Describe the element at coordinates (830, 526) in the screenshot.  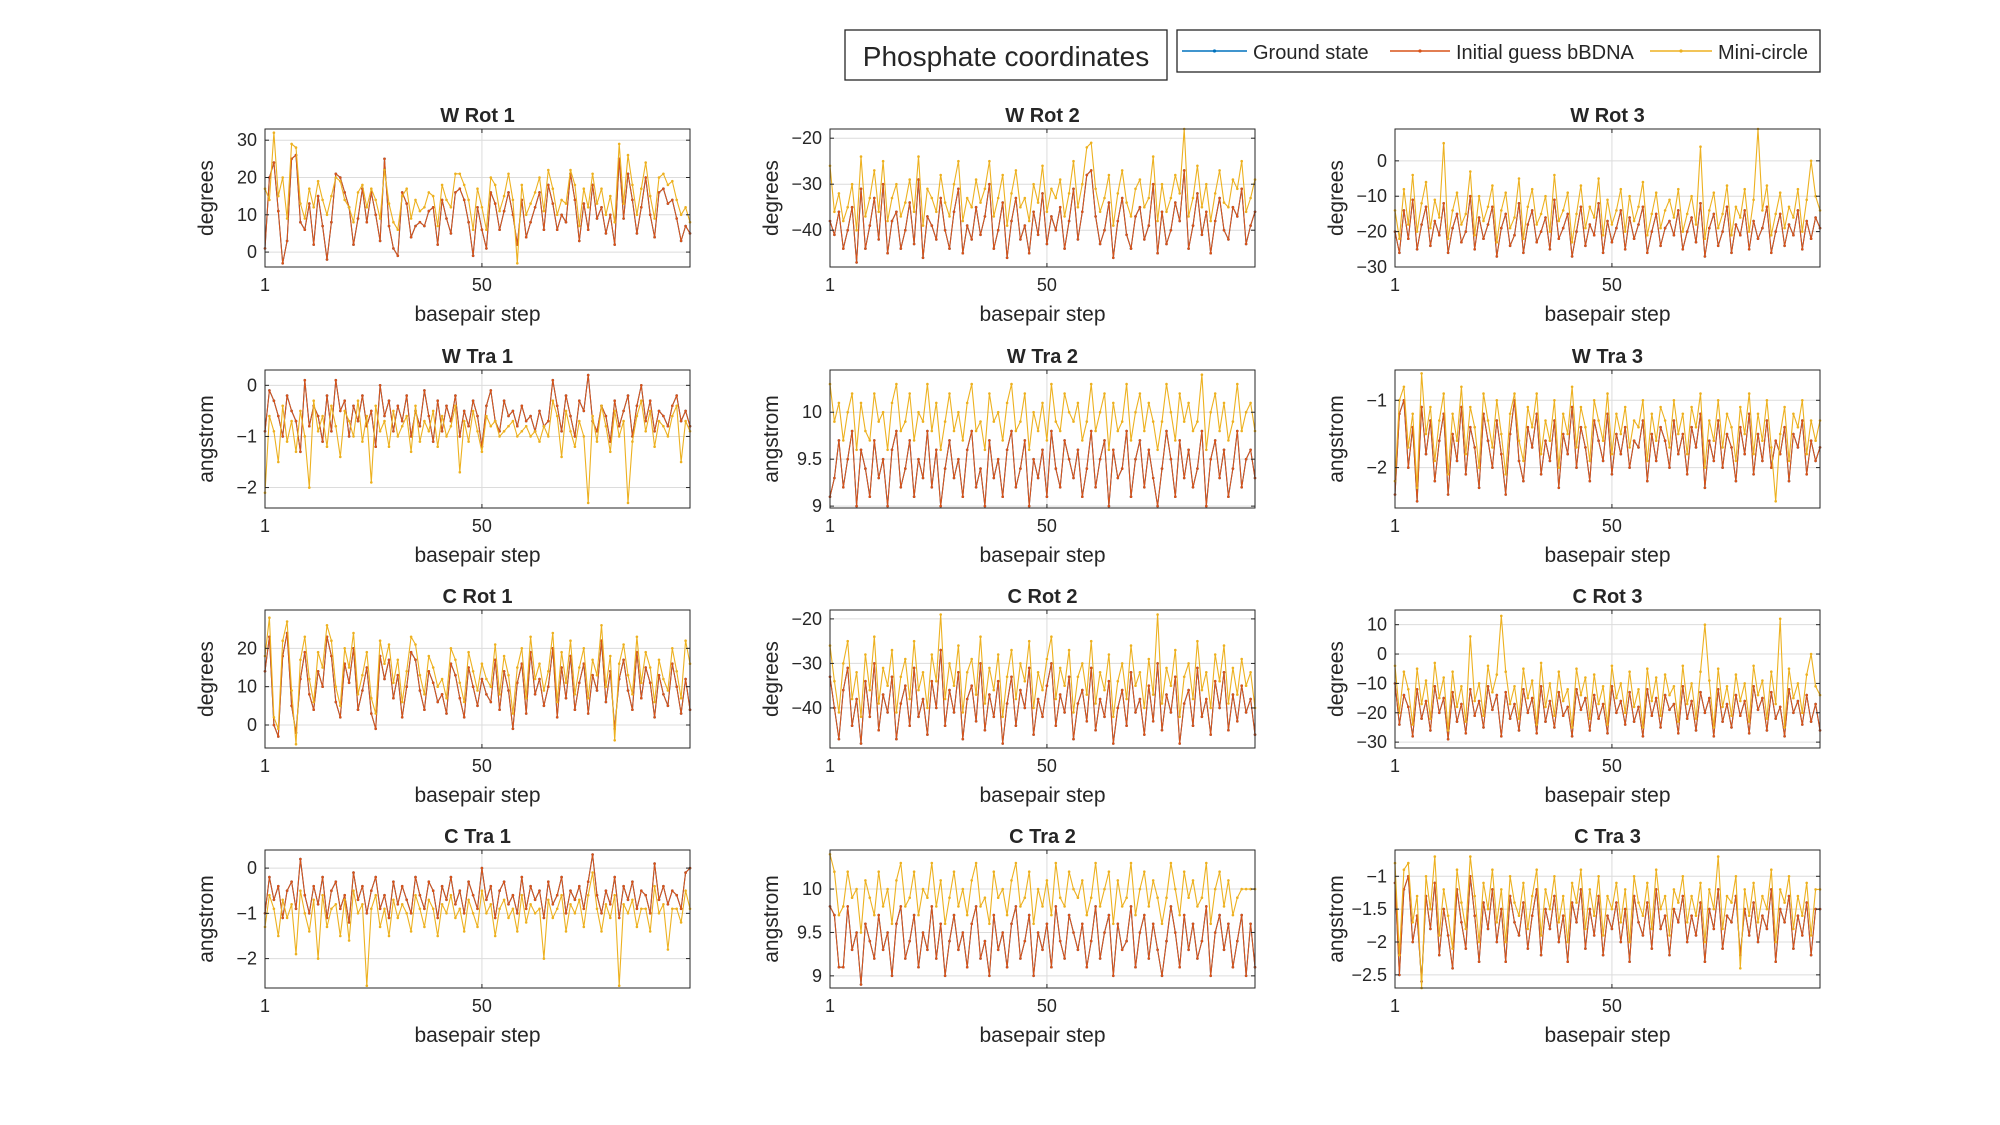
I see `x-tick-label: 1` at that location.